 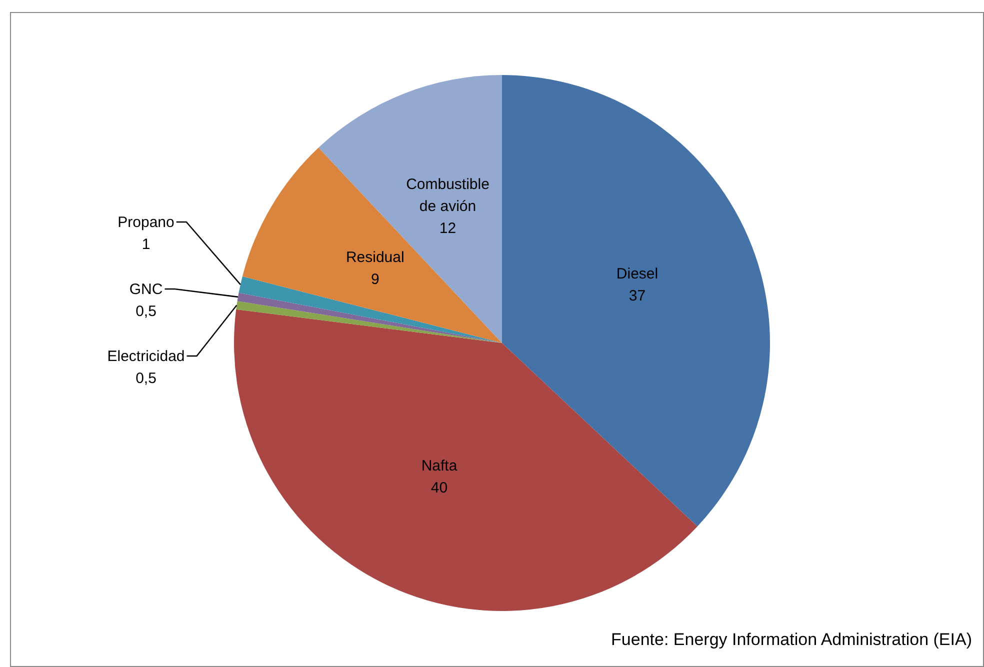 What do you see at coordinates (448, 195) in the screenshot?
I see `slice-label: Combustible de avión` at bounding box center [448, 195].